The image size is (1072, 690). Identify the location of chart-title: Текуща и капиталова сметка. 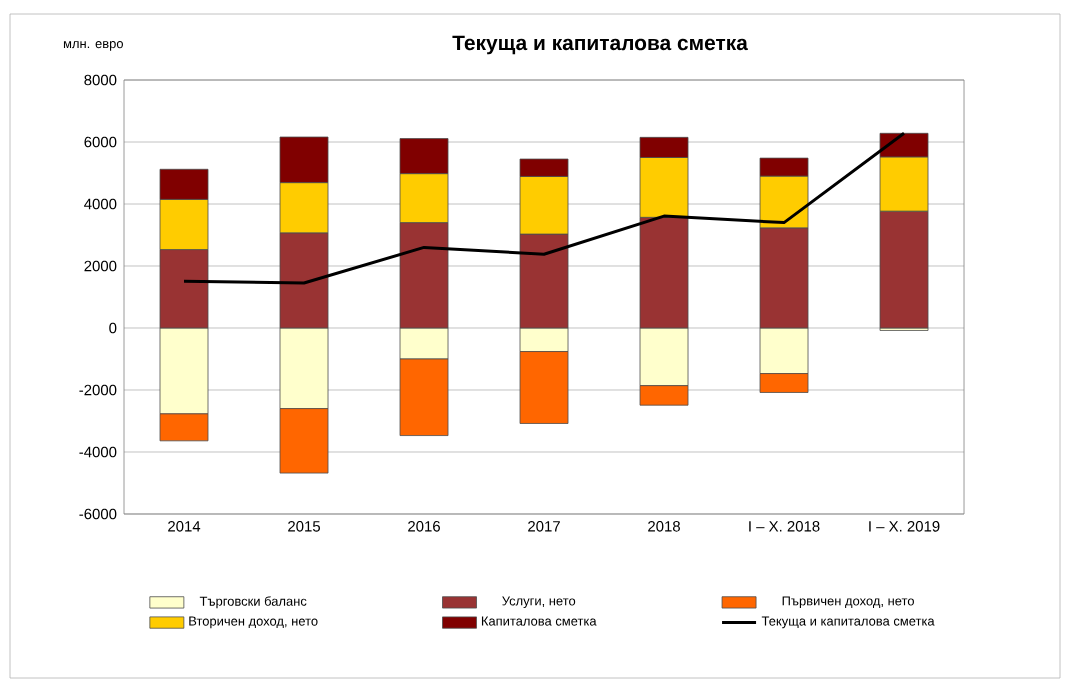
(600, 45).